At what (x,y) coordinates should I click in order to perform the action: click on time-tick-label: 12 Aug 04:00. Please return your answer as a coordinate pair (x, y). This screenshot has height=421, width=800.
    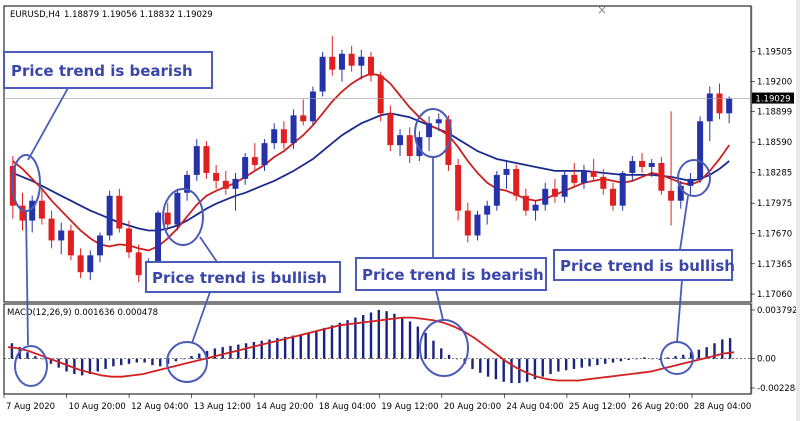
    Looking at the image, I should click on (159, 407).